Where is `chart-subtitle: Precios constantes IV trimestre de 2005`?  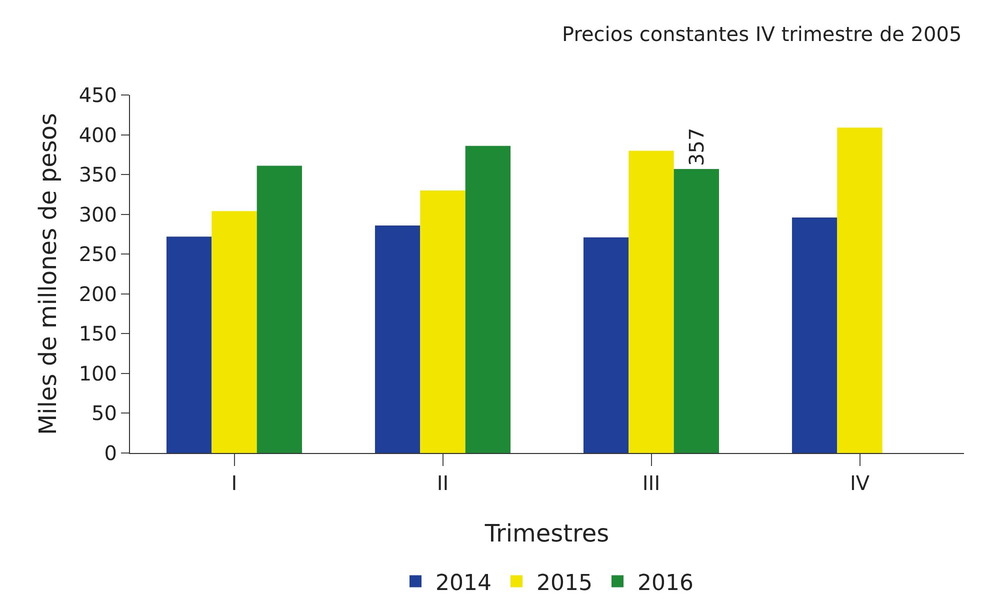 chart-subtitle: Precios constantes IV trimestre de 2005 is located at coordinates (762, 34).